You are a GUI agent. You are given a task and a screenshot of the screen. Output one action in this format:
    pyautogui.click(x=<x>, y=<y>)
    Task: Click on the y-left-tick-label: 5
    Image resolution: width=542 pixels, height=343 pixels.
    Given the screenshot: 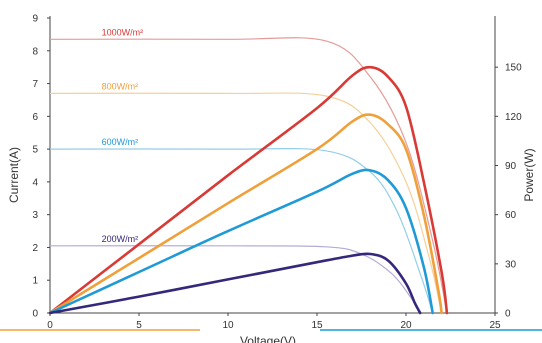 What is the action you would take?
    pyautogui.click(x=35, y=150)
    